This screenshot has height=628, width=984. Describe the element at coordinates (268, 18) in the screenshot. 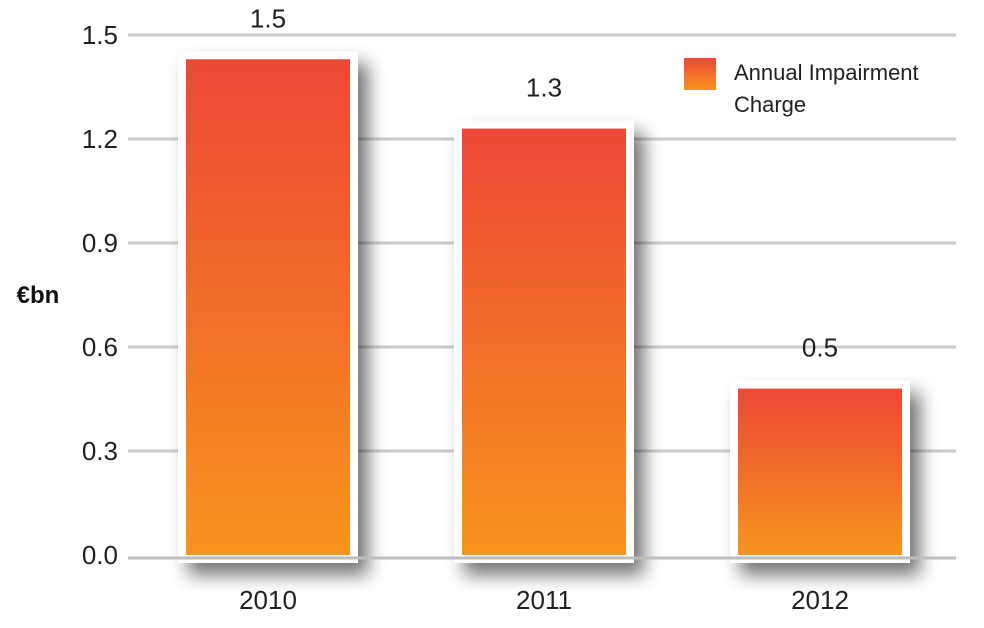

I see `data-label: 1.5` at that location.